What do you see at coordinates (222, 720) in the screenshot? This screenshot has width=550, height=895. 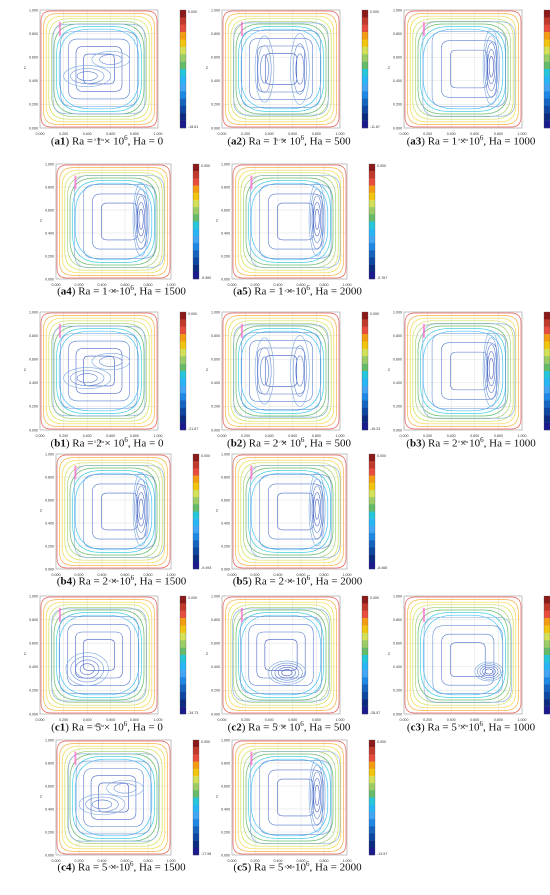 I see `x-tick-label: 0.000` at bounding box center [222, 720].